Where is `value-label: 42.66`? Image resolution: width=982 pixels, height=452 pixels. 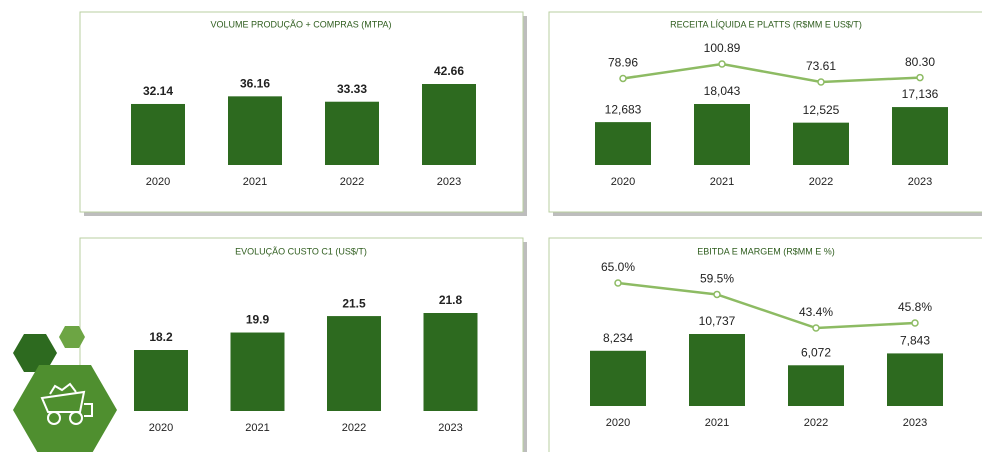 value-label: 42.66 is located at coordinates (449, 71).